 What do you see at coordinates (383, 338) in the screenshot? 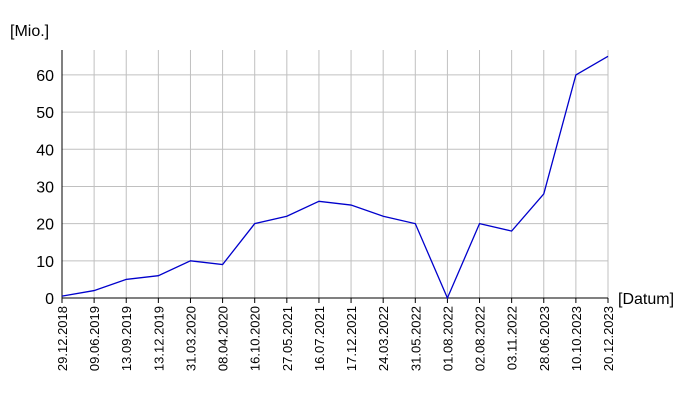
I see `x-tick-label: 24.03.2022` at bounding box center [383, 338].